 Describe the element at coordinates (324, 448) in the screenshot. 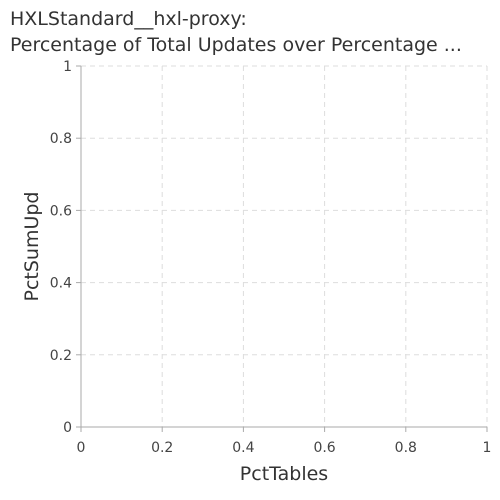

I see `x-tick-label-3: 0.6` at that location.